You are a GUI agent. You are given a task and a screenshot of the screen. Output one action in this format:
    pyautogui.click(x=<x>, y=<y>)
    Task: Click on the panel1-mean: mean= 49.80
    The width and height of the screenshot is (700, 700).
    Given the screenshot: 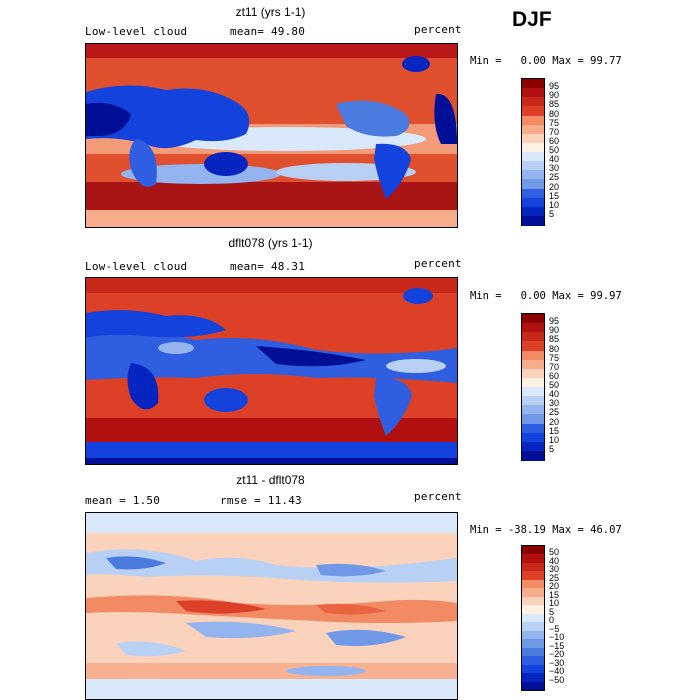 What is the action you would take?
    pyautogui.click(x=267, y=31)
    